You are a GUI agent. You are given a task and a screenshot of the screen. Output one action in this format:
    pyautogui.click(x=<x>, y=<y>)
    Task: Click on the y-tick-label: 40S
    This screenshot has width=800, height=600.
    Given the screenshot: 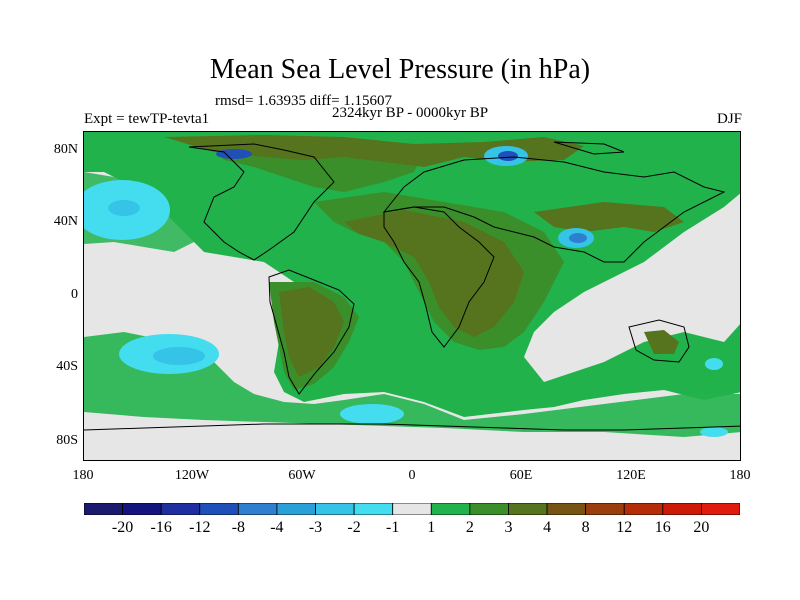 What is the action you would take?
    pyautogui.click(x=67, y=366)
    